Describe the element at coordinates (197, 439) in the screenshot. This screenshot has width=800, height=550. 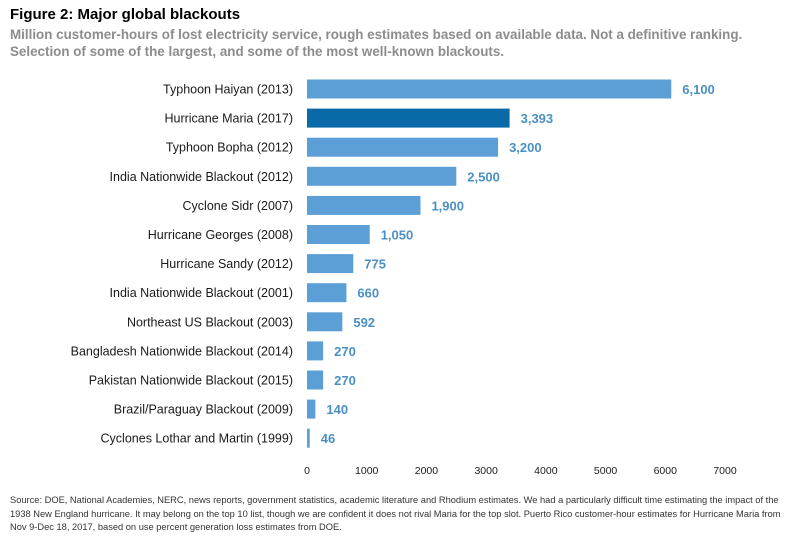
I see `category-label: Cyclones Lothar and Martin (1999)` at that location.